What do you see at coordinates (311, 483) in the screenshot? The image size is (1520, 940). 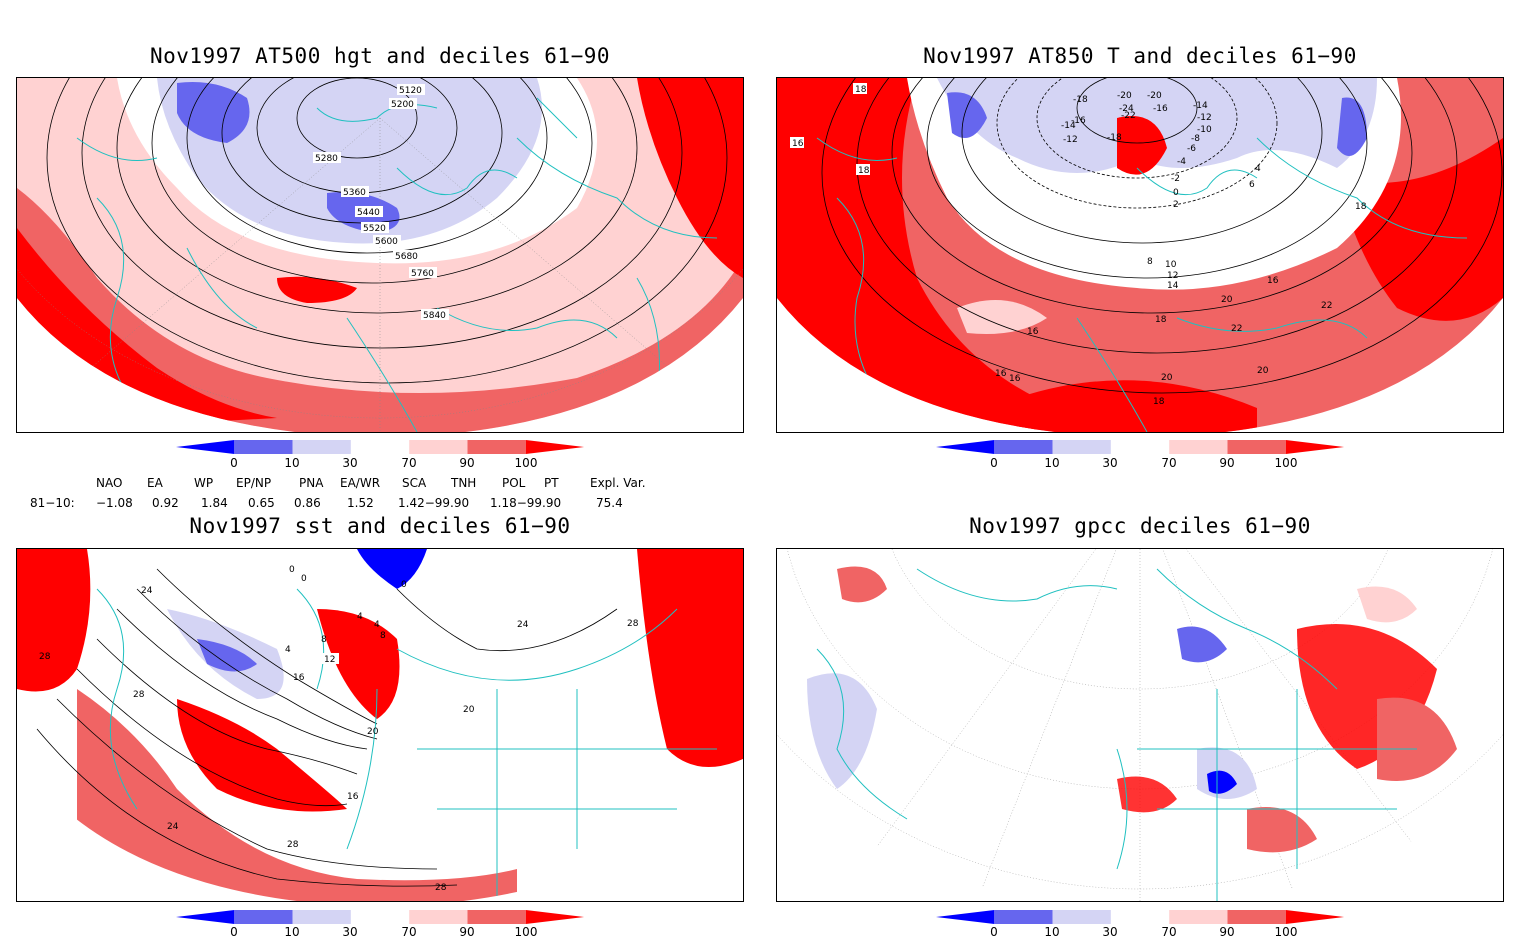 I see `index-header: PNA` at bounding box center [311, 483].